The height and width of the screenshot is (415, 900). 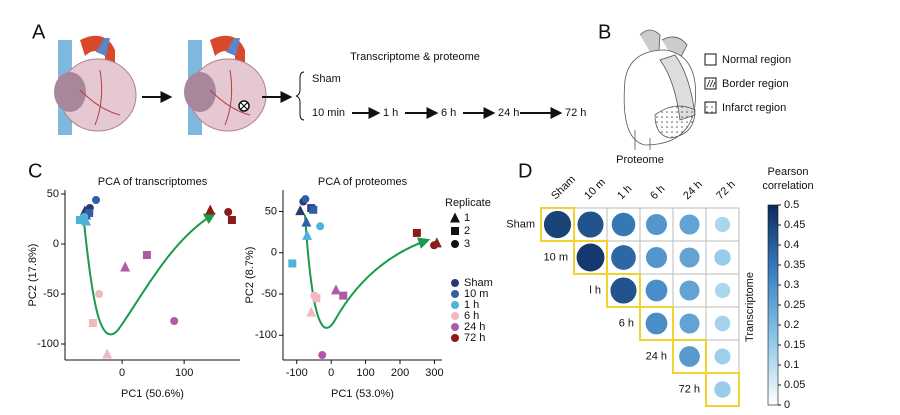 I want to click on column-label: 24 h, so click(x=693, y=191).